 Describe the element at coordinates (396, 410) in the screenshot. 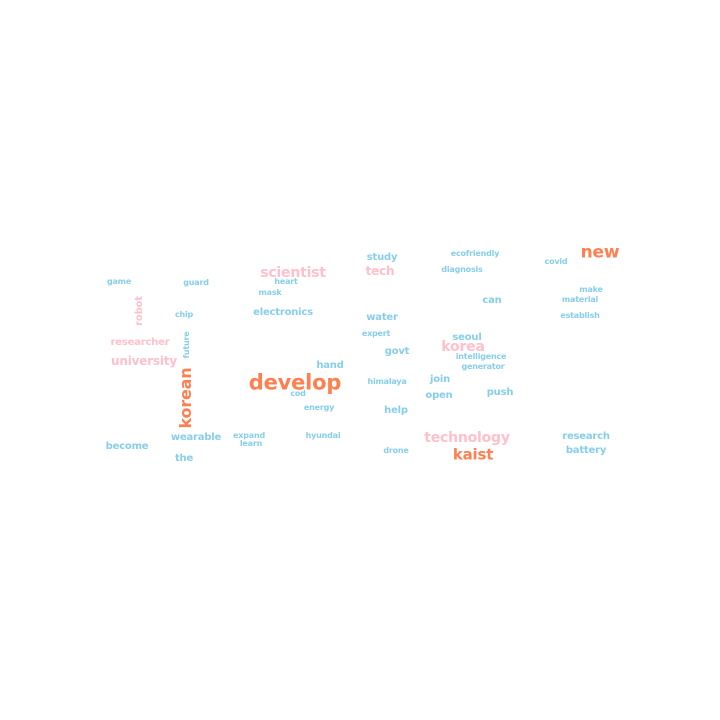

I see `word-help: help` at that location.